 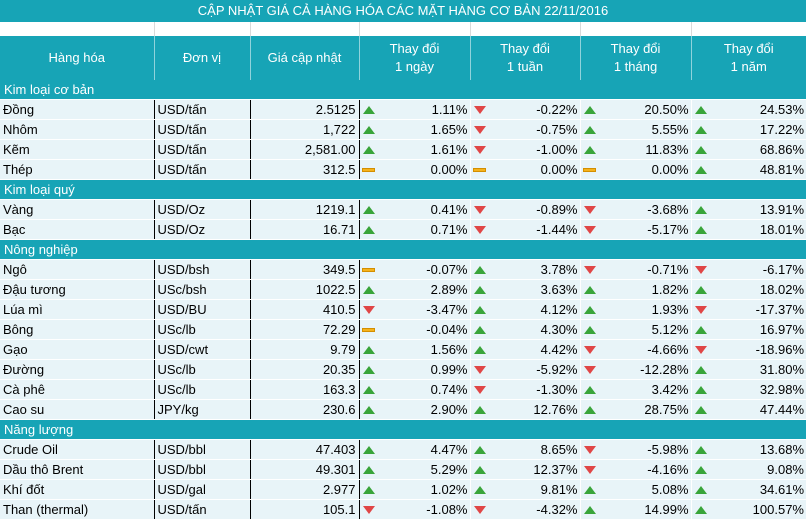 I want to click on commodity-name-cell: Gạo, so click(x=77, y=349).